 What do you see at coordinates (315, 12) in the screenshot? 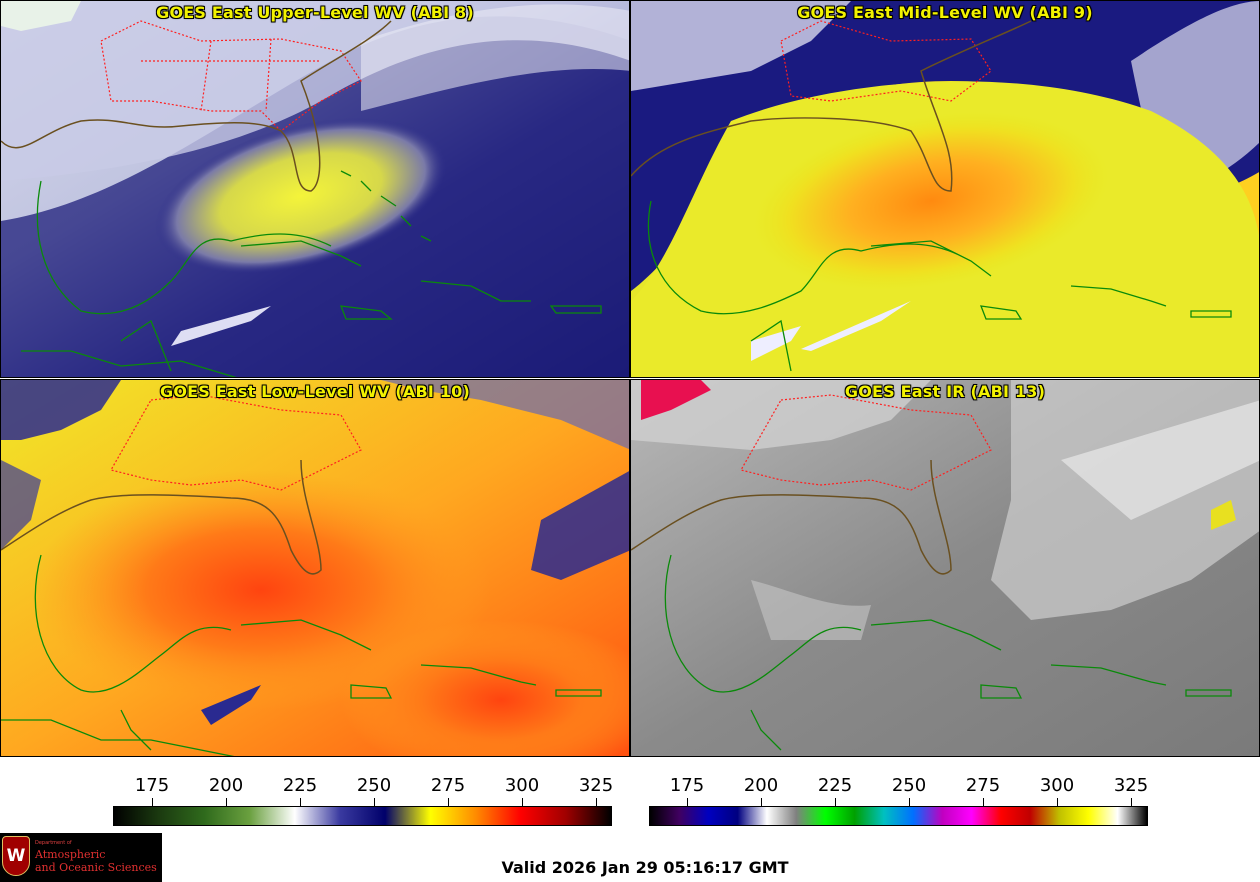
I see `upper-level-wv-title: GOES East Upper-Level WV (ABI 8)` at bounding box center [315, 12].